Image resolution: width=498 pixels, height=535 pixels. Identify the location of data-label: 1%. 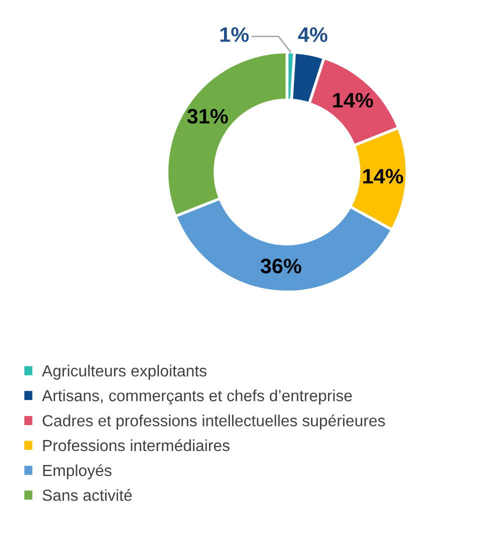
(234, 34).